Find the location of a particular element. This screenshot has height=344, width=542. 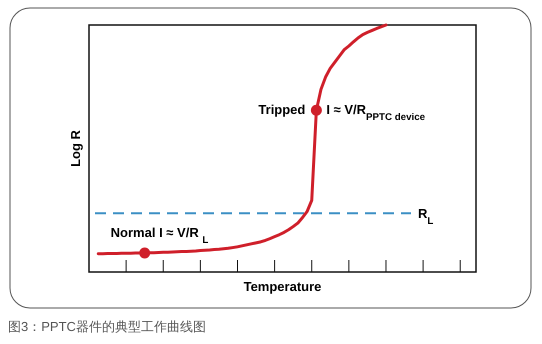

annotation: Normal I ≈ V/R $_{L}$ is located at coordinates (159, 235).